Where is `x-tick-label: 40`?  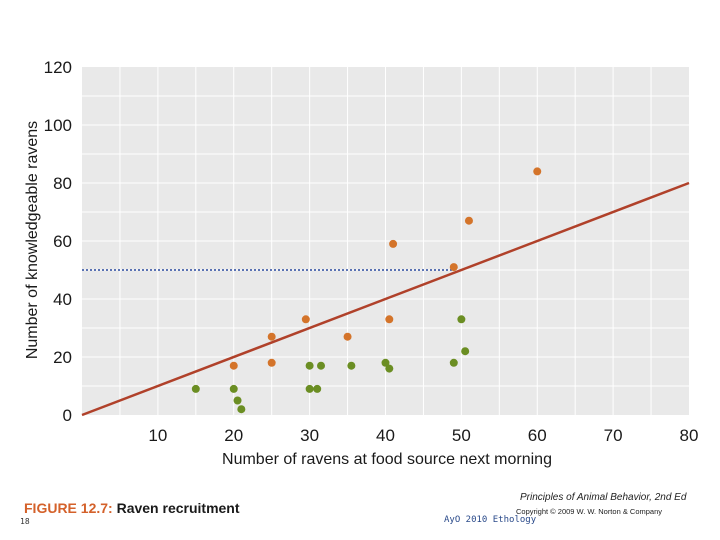 x-tick-label: 40 is located at coordinates (385, 435).